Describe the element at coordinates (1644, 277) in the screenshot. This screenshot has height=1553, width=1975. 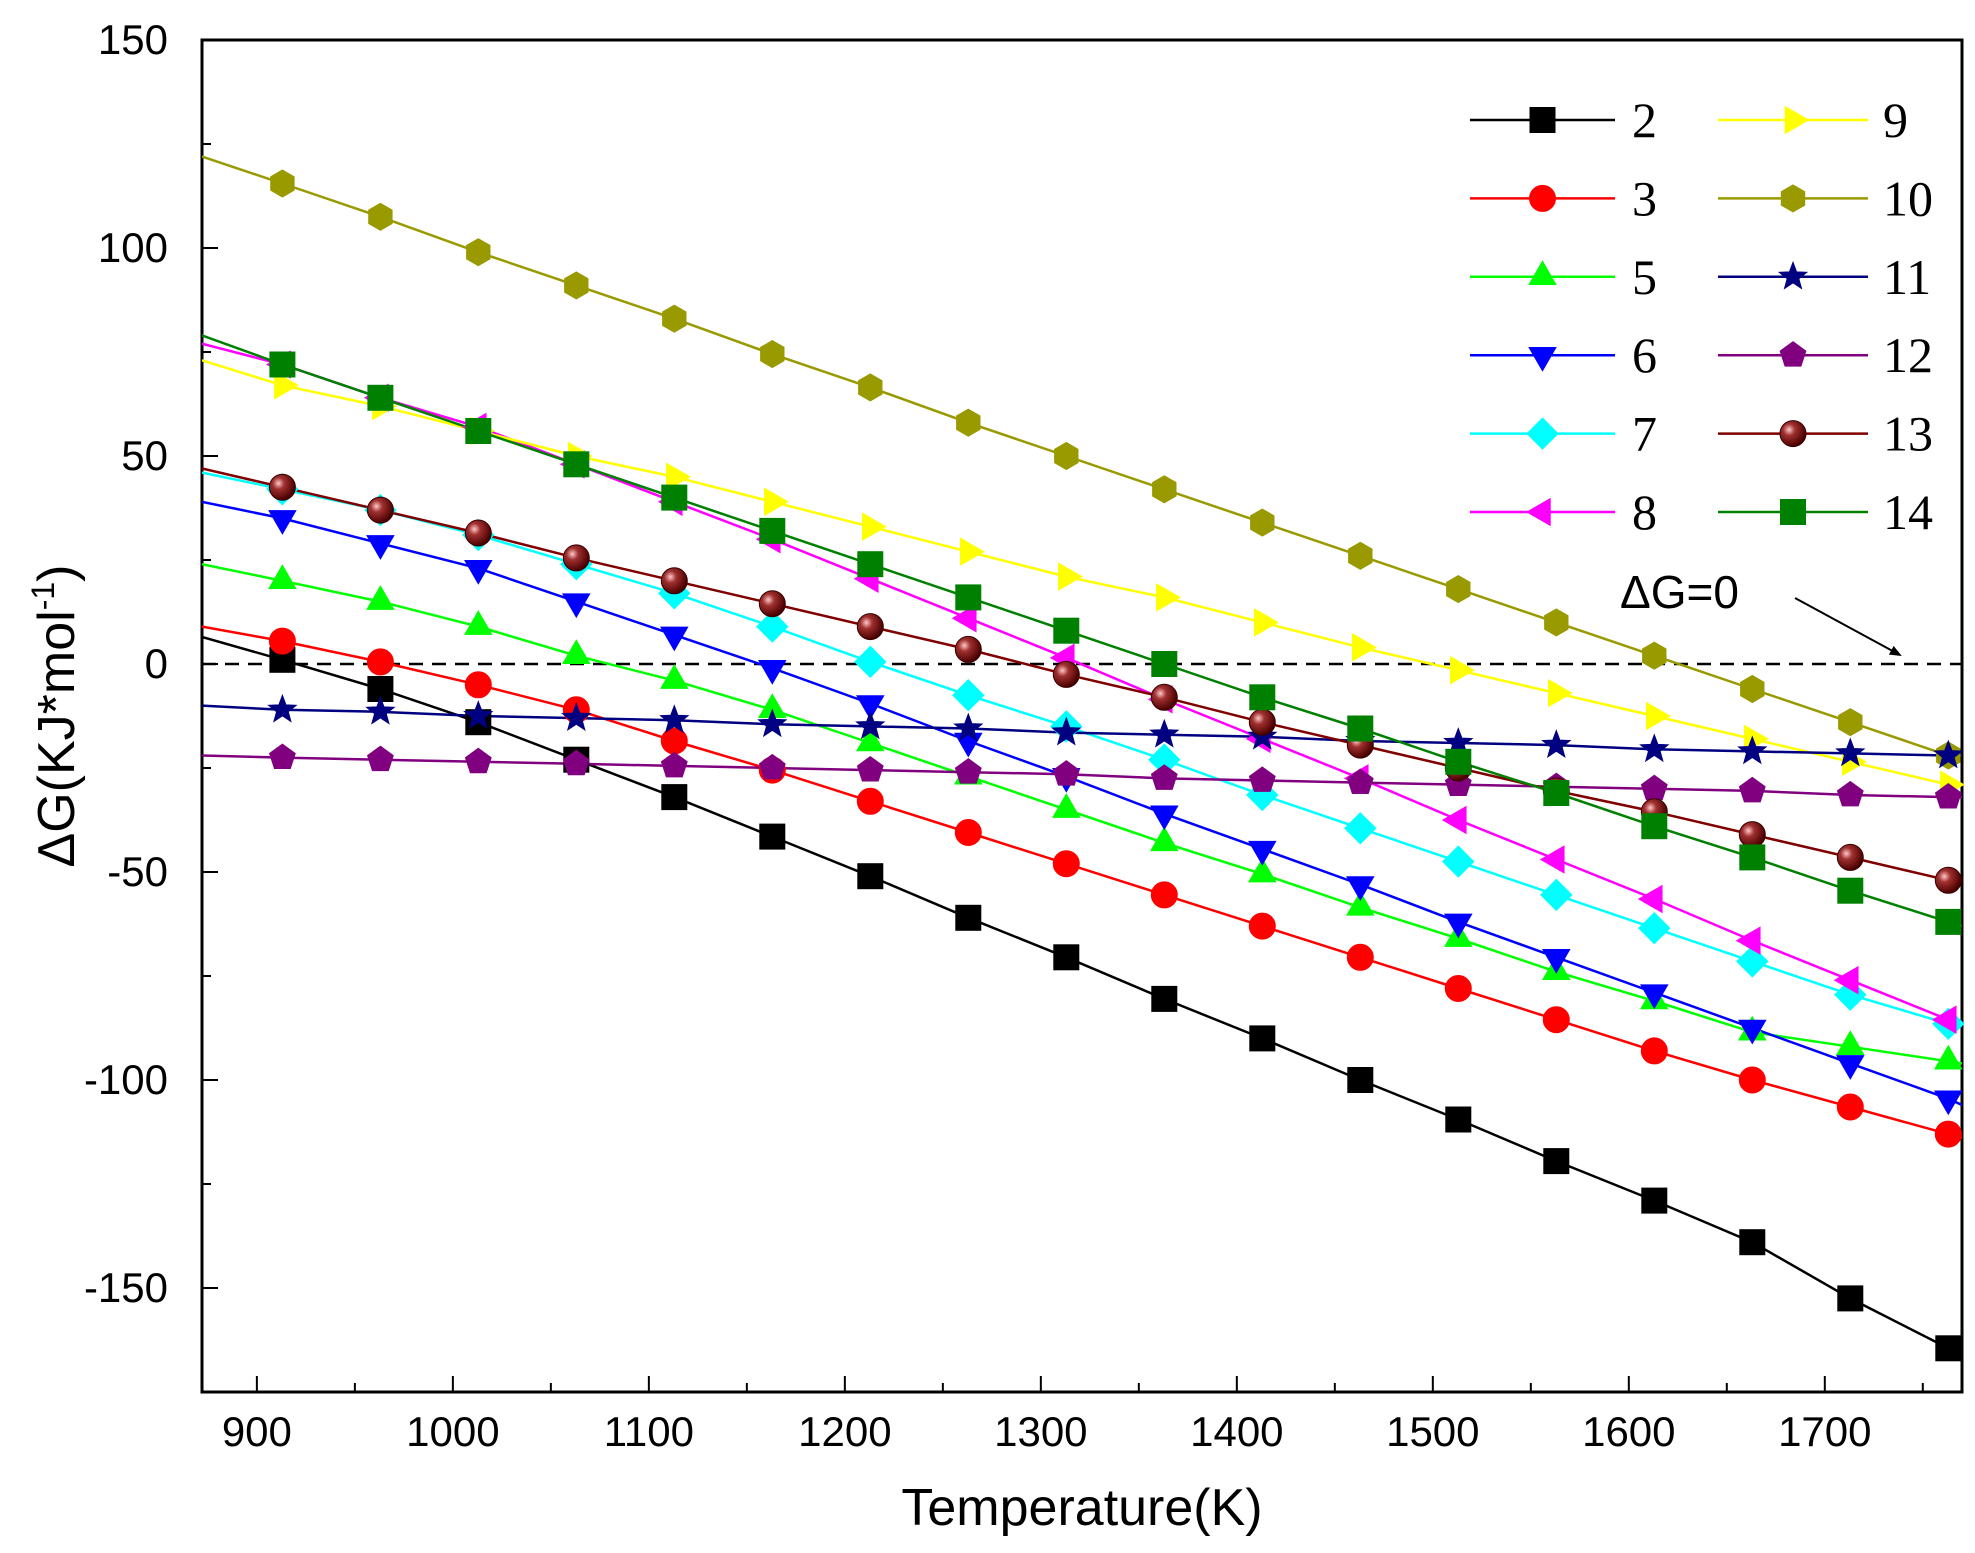
I see `legend-label: 5` at that location.